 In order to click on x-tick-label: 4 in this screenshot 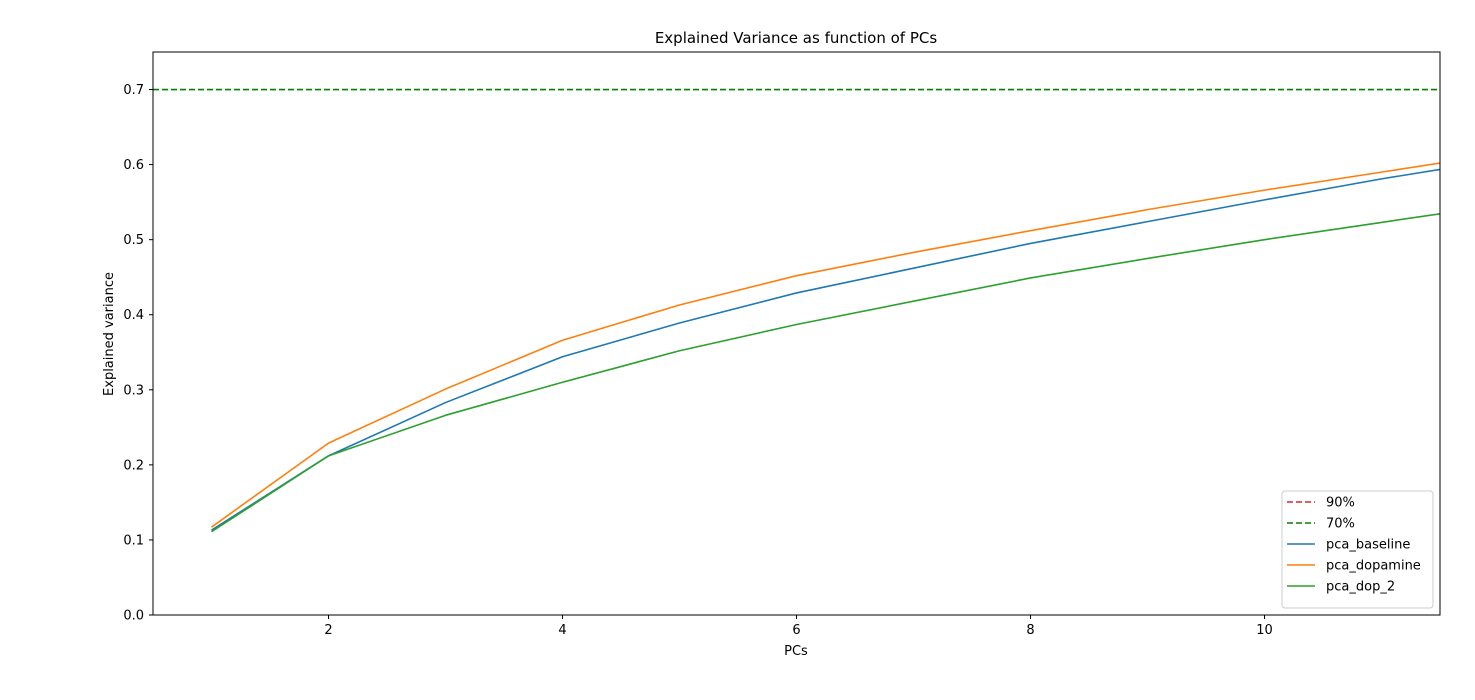, I will do `click(562, 630)`.